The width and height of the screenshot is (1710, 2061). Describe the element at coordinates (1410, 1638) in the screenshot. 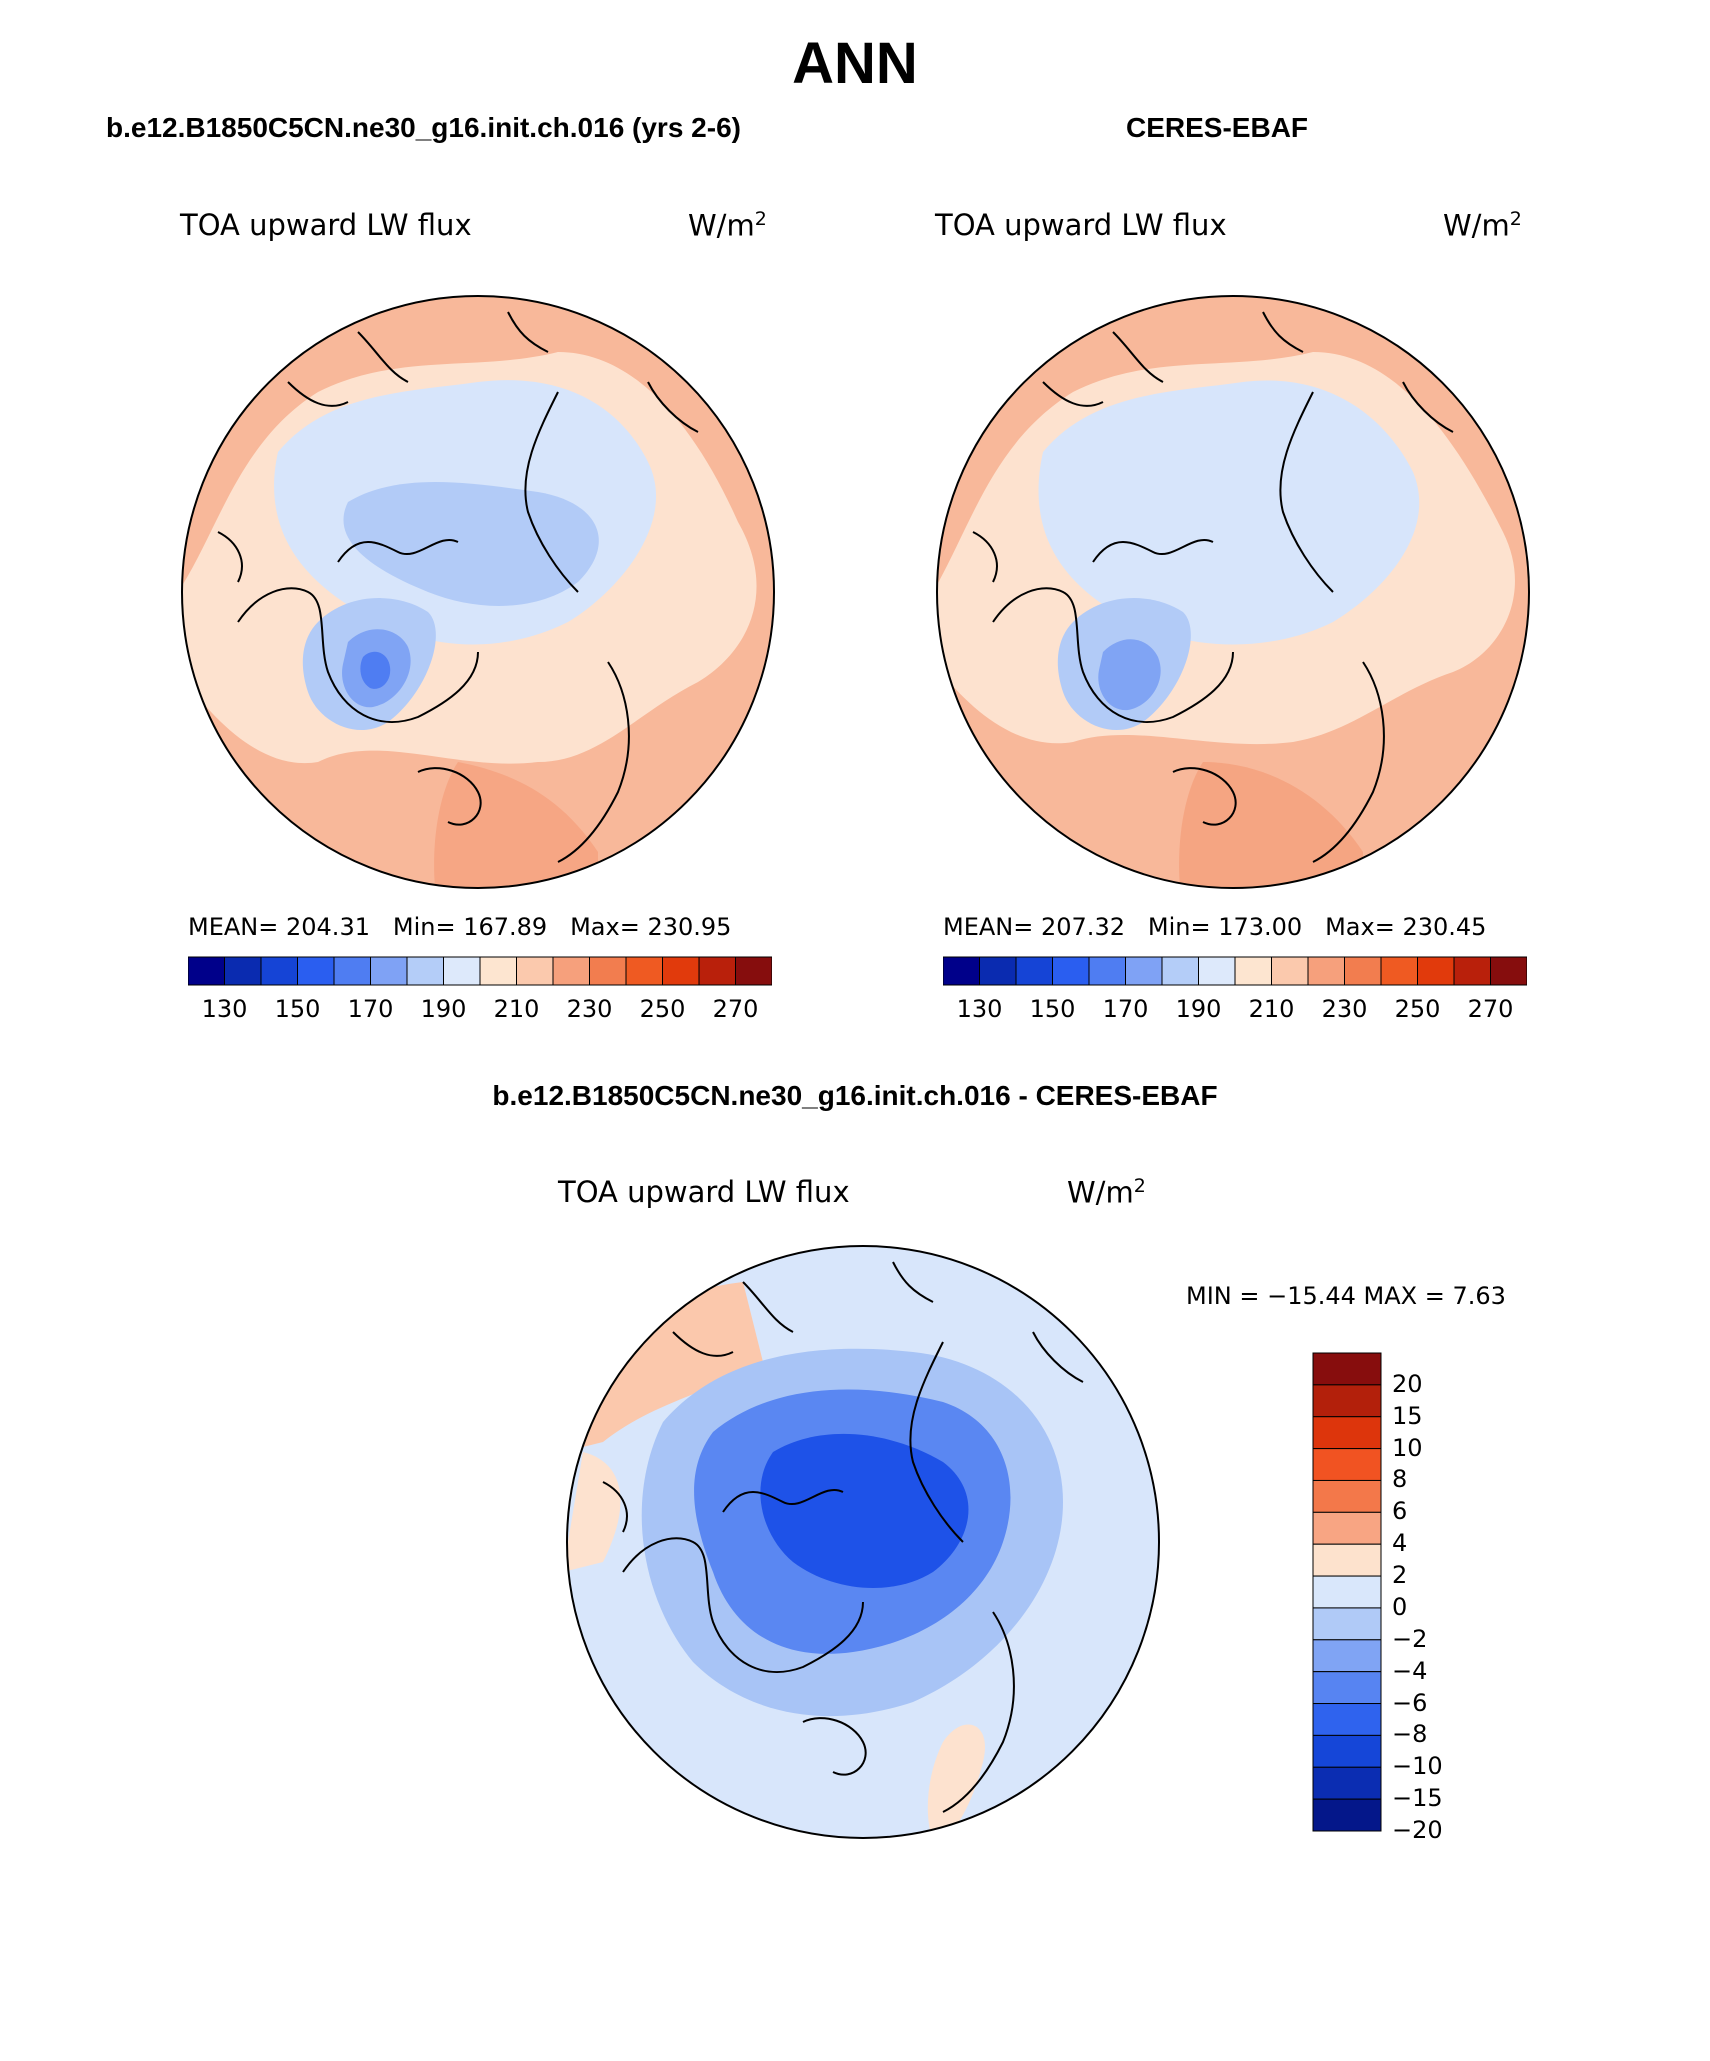

I see `diff-colorbar-tick-label: −2` at that location.